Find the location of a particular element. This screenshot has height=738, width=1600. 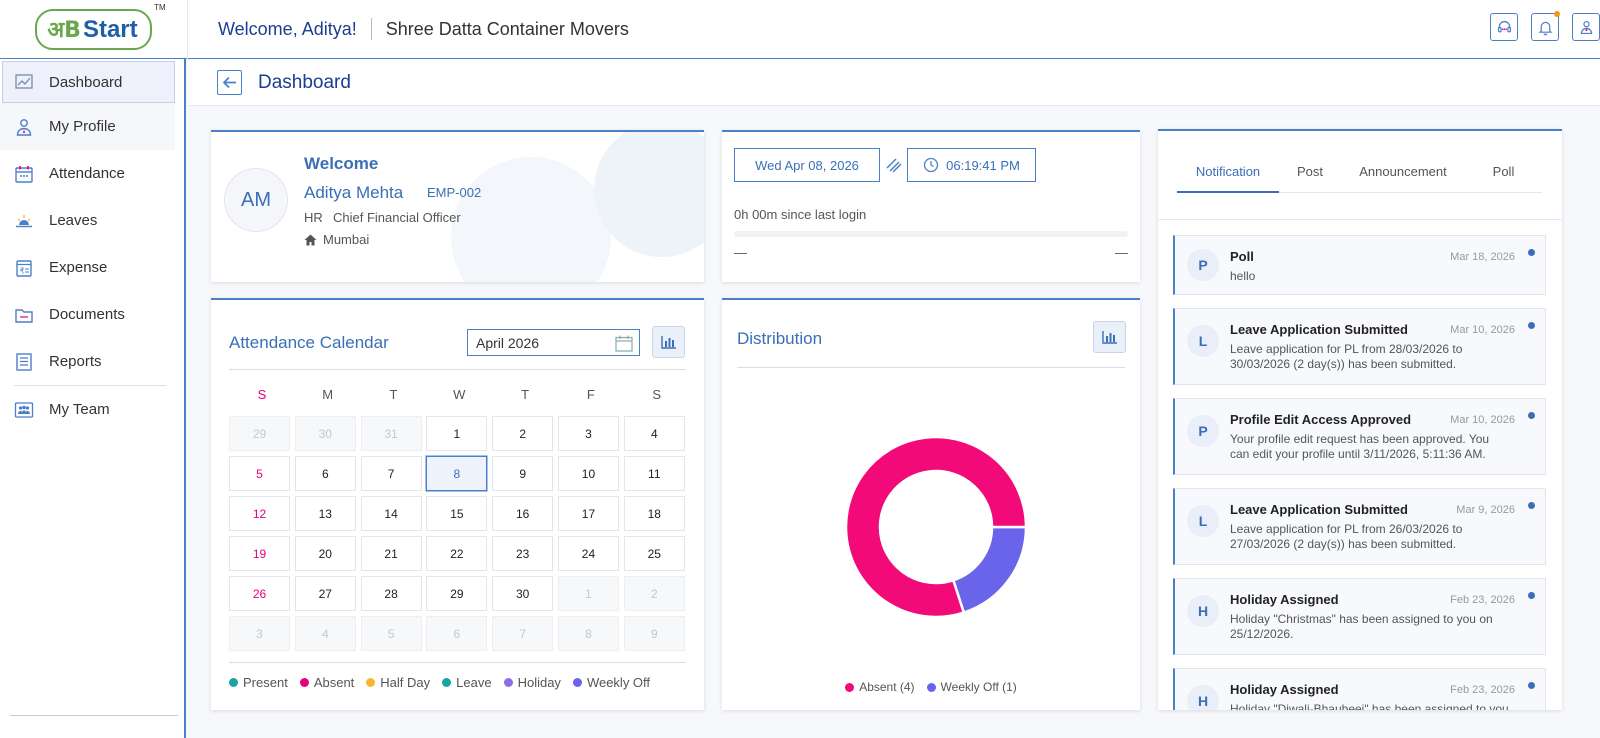

sidebar-item-attendance: Attendance is located at coordinates (92, 173).